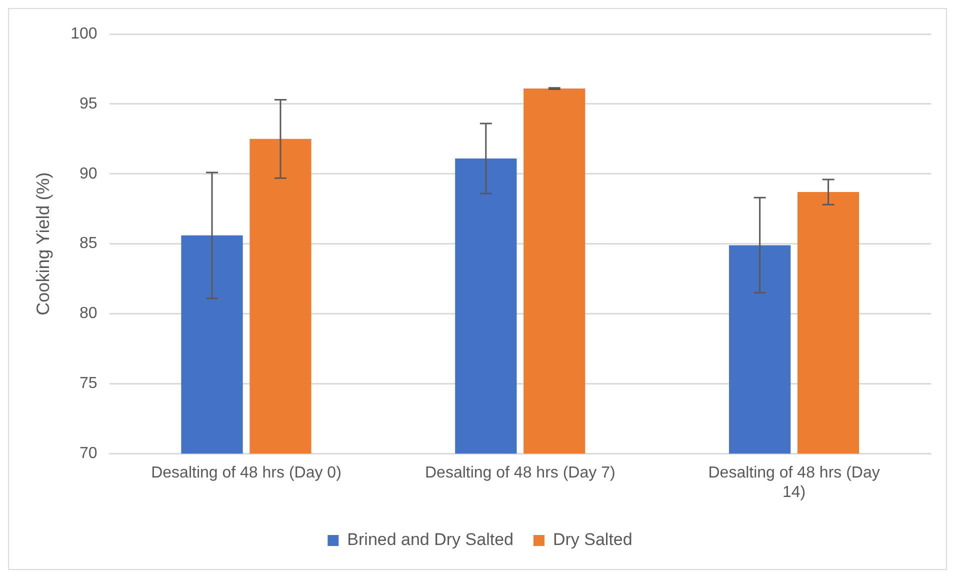 The height and width of the screenshot is (578, 955). Describe the element at coordinates (89, 103) in the screenshot. I see `y-tick-label: 95` at that location.